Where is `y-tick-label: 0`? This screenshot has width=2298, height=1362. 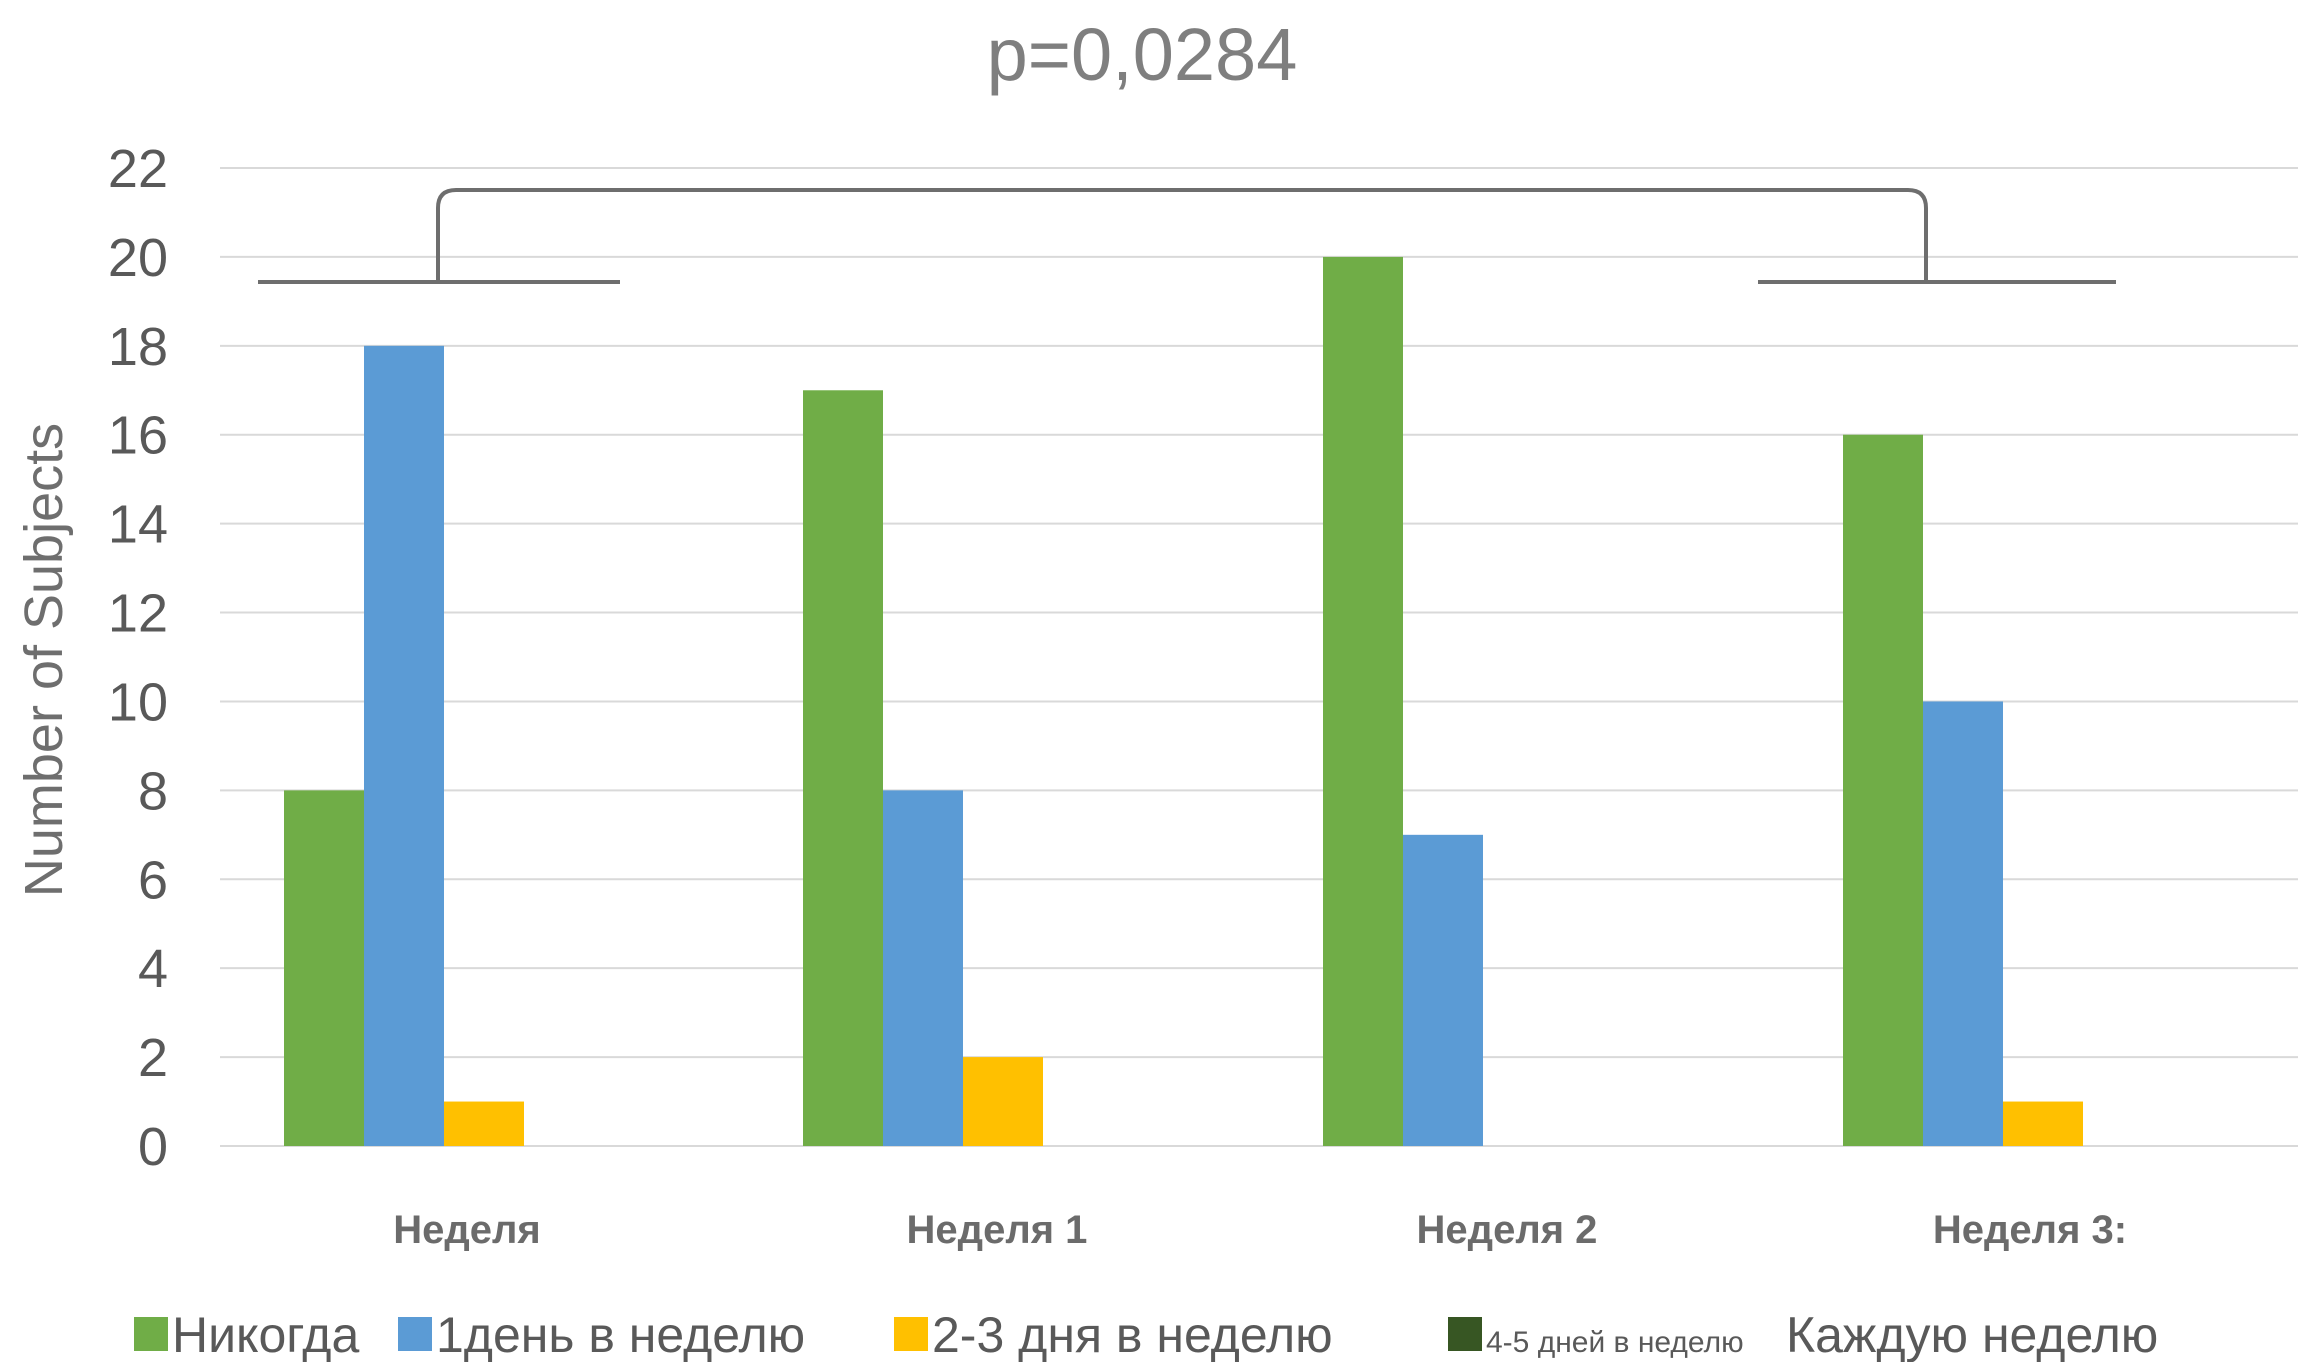
y-tick-label: 0 is located at coordinates (153, 1147).